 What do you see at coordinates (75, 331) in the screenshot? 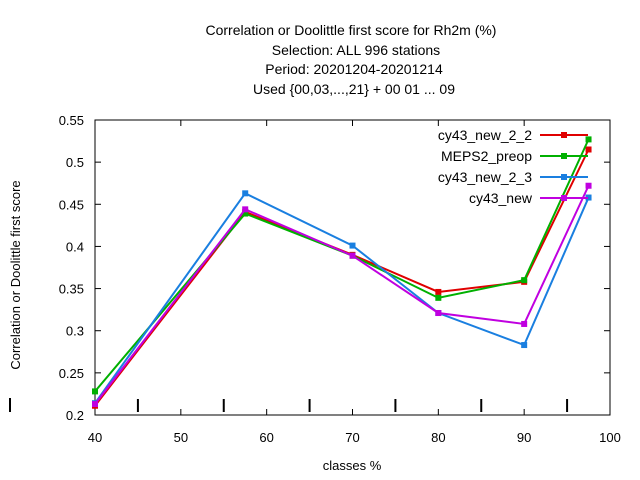
I see `y-tick-label: 0.3` at bounding box center [75, 331].